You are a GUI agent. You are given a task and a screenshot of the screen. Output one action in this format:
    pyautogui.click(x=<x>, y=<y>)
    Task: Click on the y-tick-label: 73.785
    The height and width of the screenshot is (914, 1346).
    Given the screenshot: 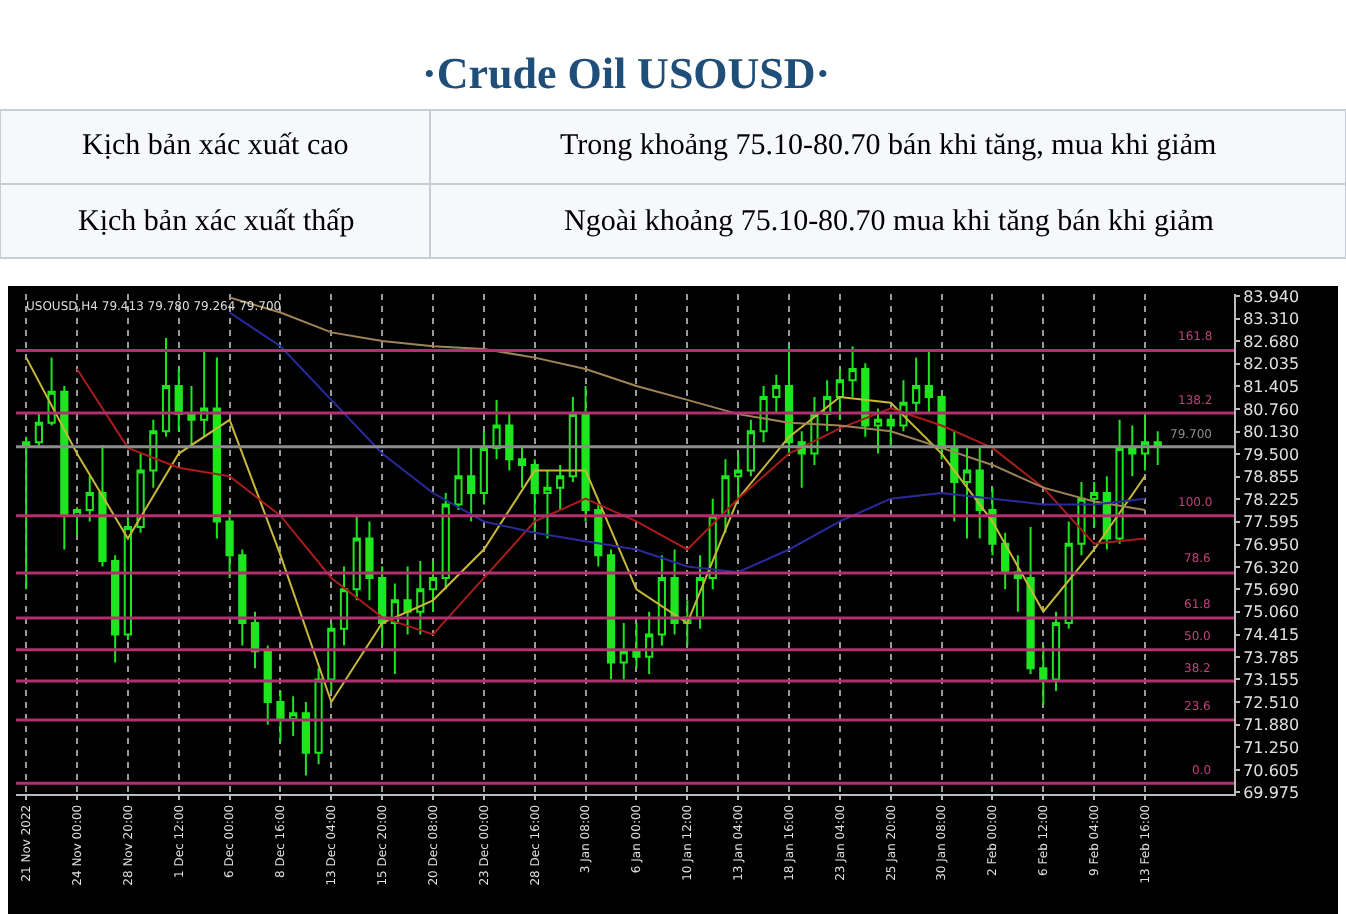 What is the action you would take?
    pyautogui.click(x=1271, y=657)
    